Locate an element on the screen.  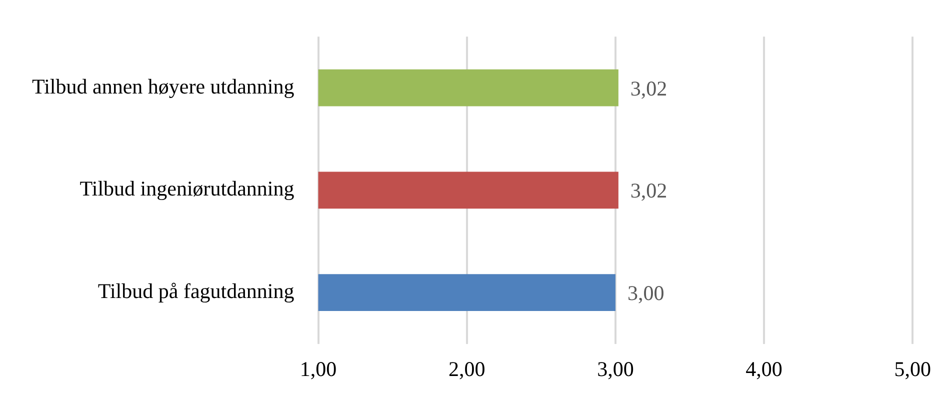
x-tick-label: 4,00 is located at coordinates (764, 368).